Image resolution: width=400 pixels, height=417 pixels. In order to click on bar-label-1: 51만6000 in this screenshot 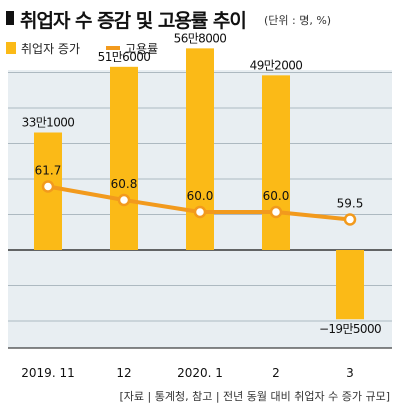, I will do `click(124, 57)`.